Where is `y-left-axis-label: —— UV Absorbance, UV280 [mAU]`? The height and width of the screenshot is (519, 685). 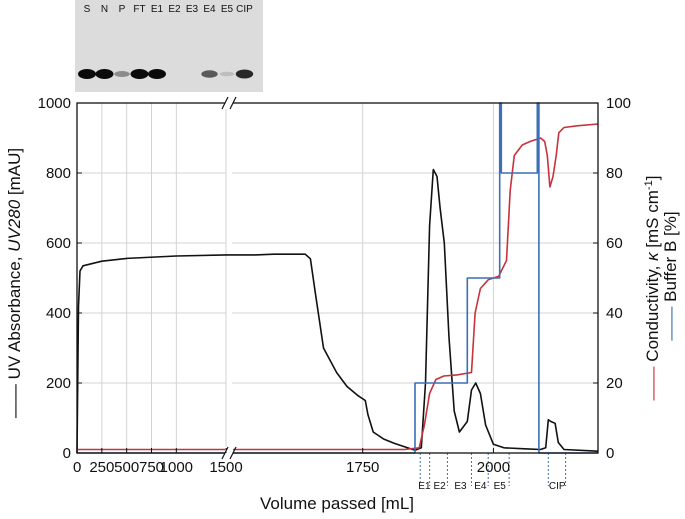
y-left-axis-label: —— UV Absorbance, UV280 [mAU] is located at coordinates (14, 283).